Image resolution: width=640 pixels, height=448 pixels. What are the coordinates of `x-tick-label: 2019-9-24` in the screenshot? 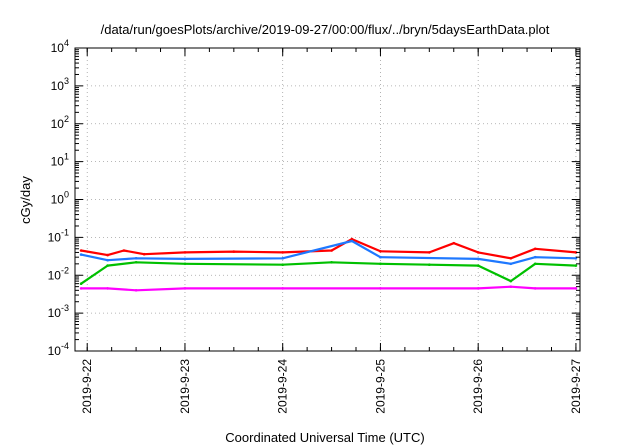 It's located at (283, 386).